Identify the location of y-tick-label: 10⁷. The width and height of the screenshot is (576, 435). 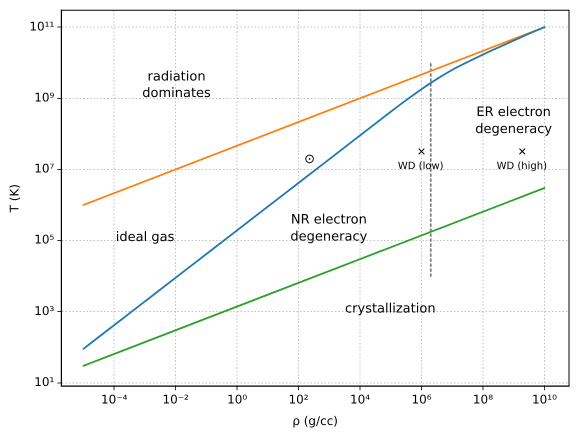
(44, 169).